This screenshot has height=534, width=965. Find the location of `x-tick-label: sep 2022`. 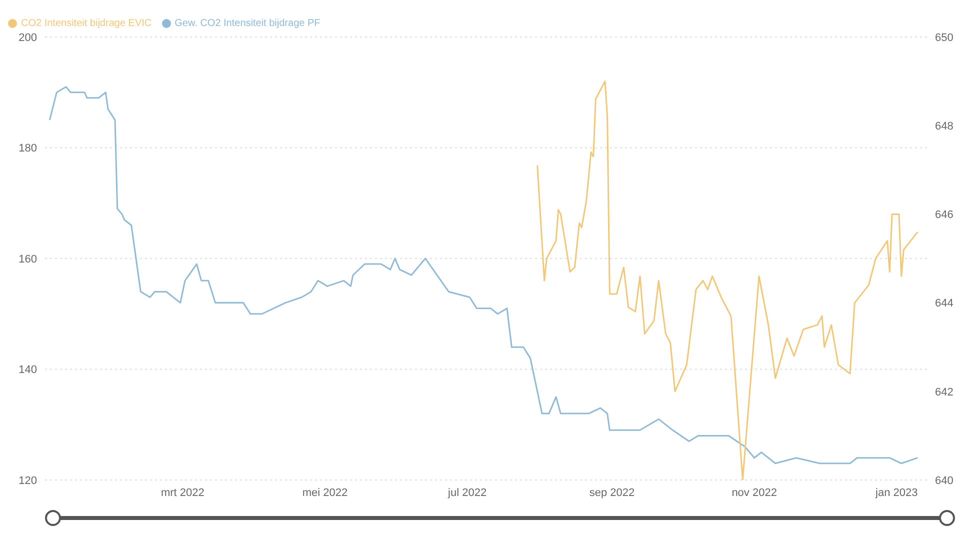

x-tick-label: sep 2022 is located at coordinates (612, 492).